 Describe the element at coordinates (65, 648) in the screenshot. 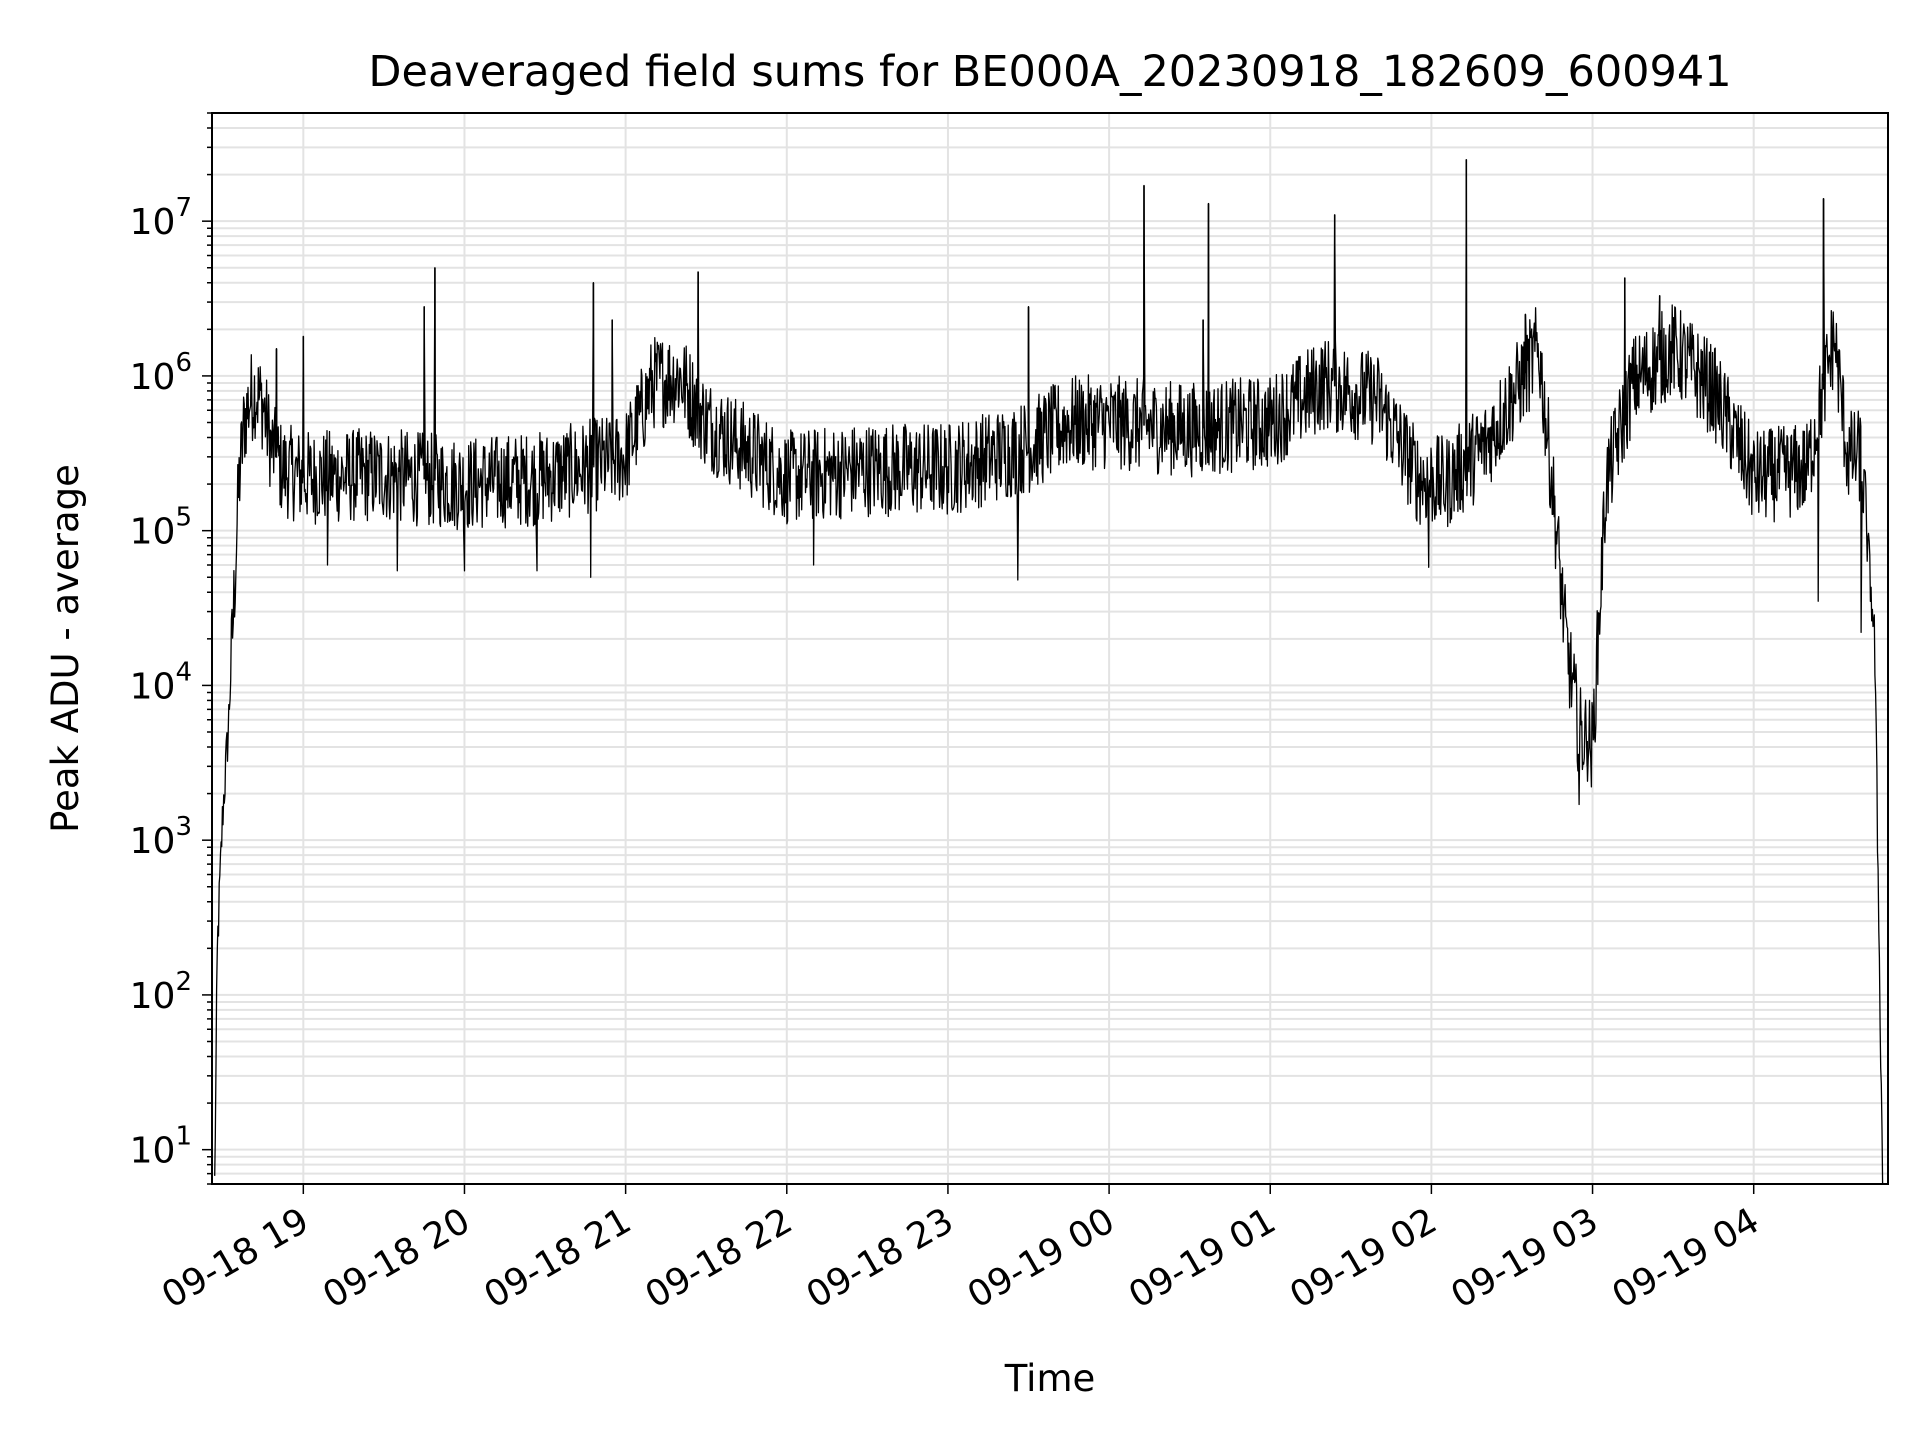

I see `y-axis-label: Peak ADU - average` at that location.